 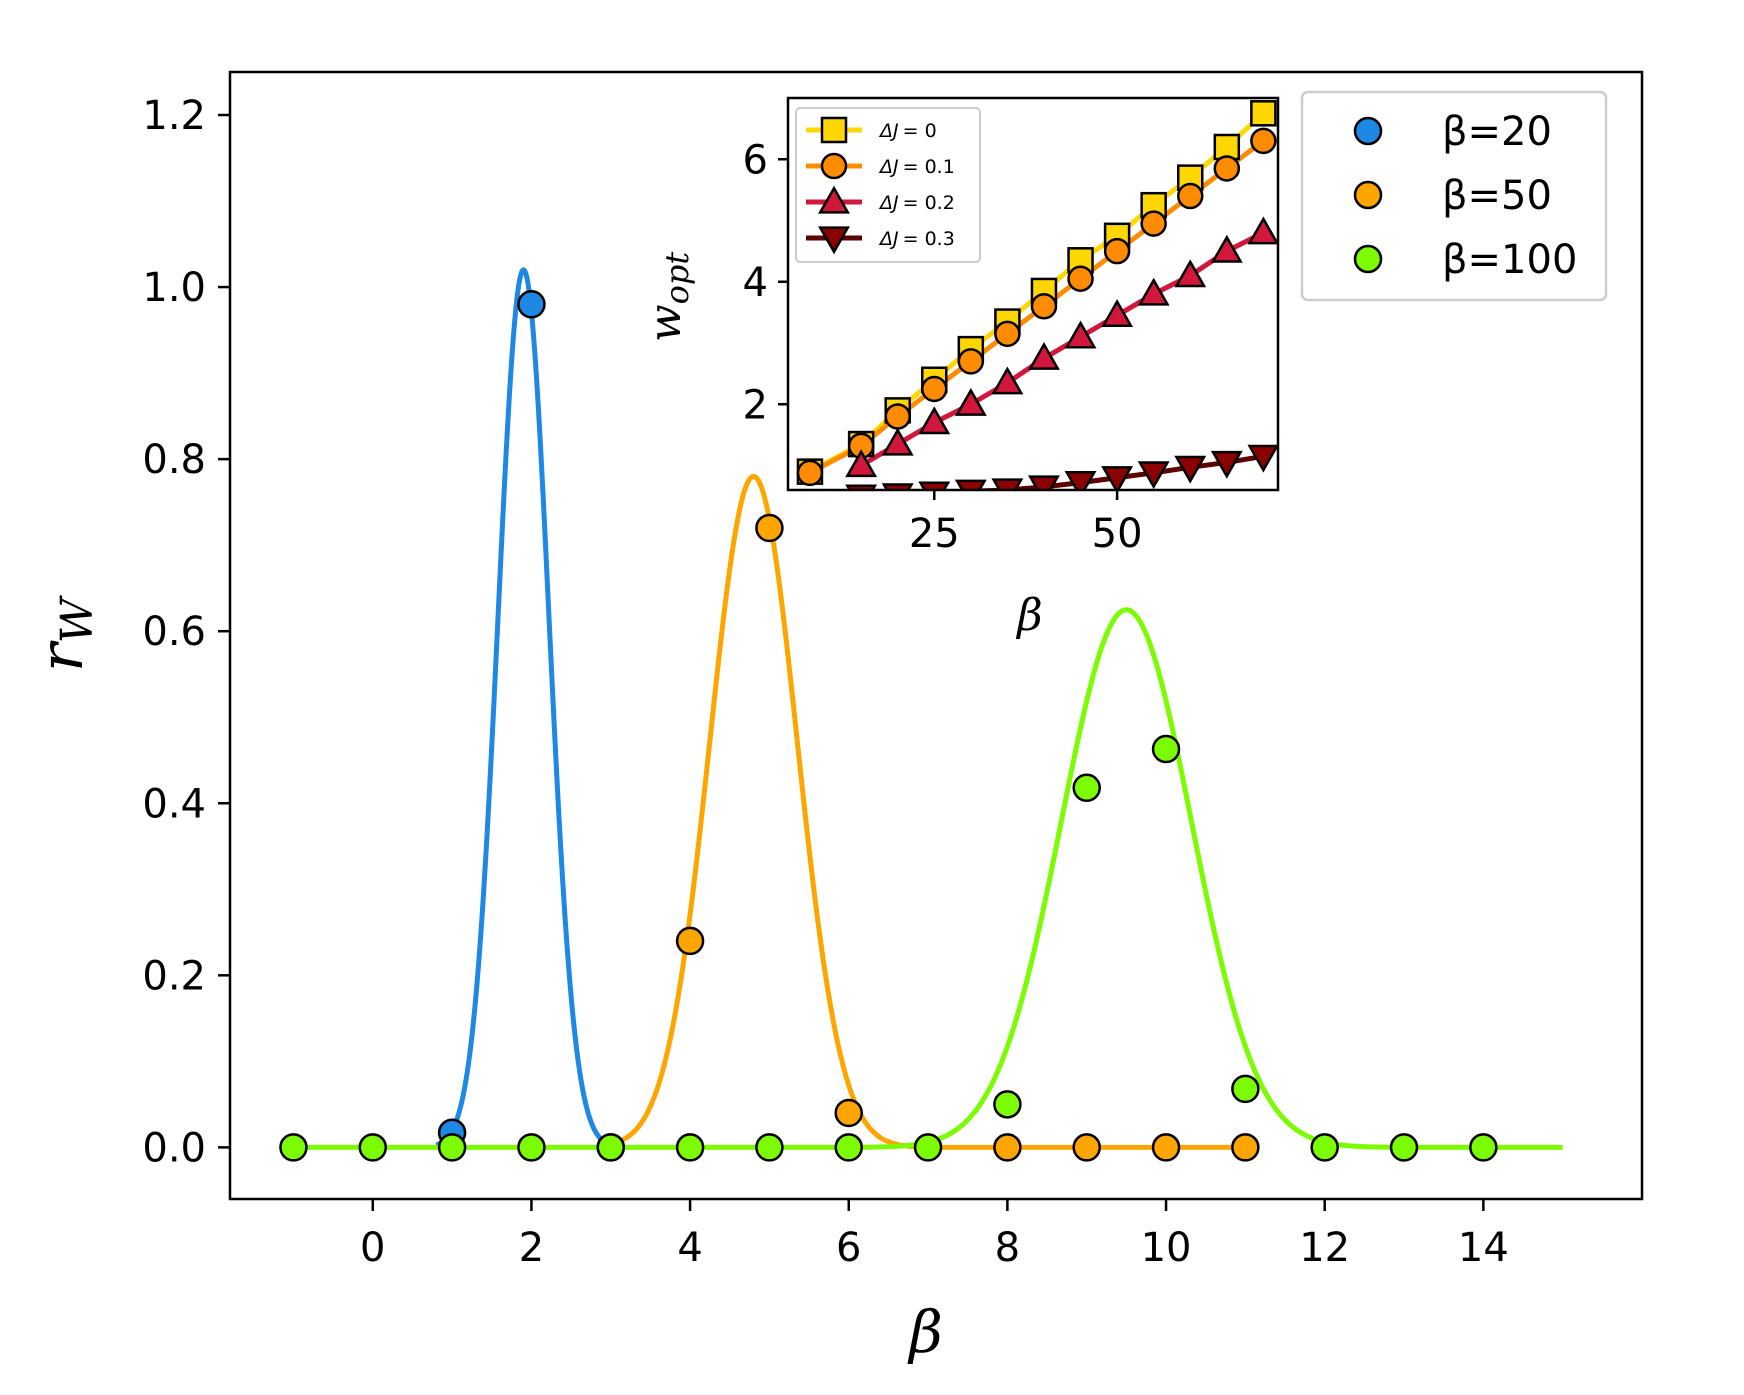 I want to click on inset-y-tick-label: 6, so click(x=755, y=160).